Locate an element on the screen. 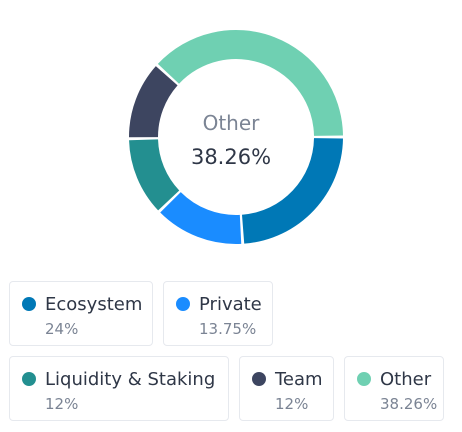 The height and width of the screenshot is (432, 462). legend-item-private: Private 13.75% is located at coordinates (218, 313).